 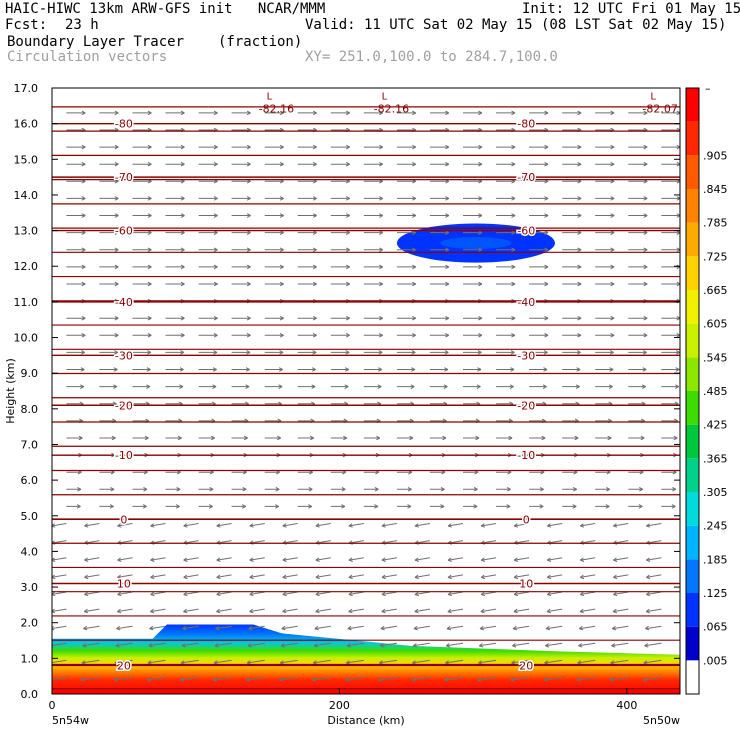 What do you see at coordinates (124, 665) in the screenshot?
I see `isotherm-label: 20` at bounding box center [124, 665].